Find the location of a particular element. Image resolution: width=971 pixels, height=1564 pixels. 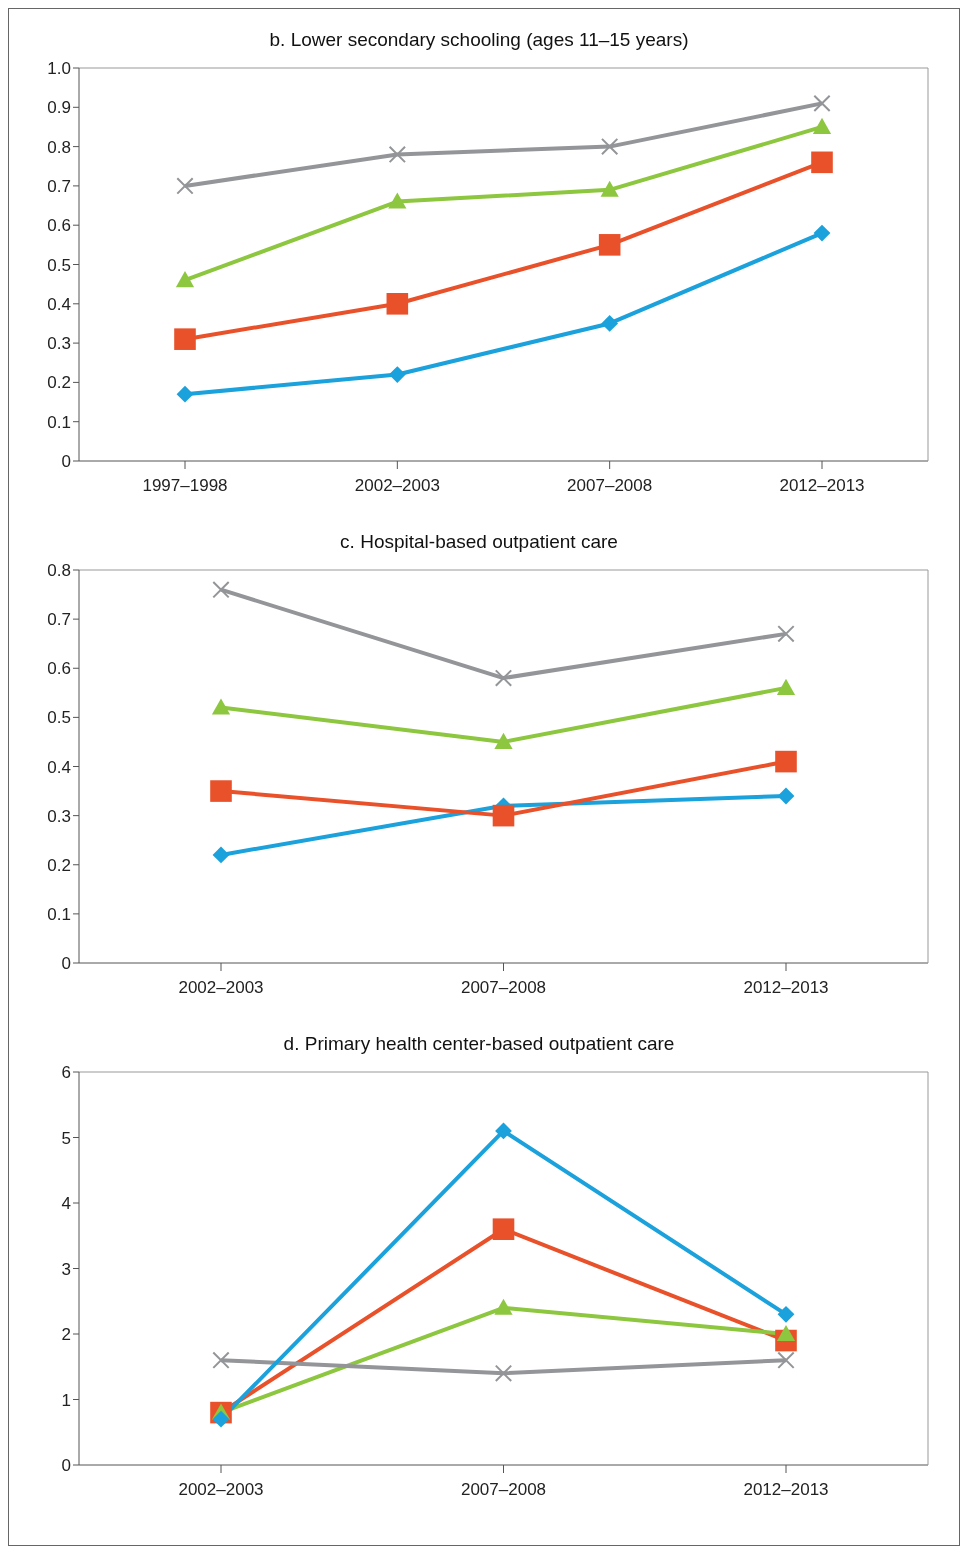

y-tick-label: 2 is located at coordinates (66, 1335).